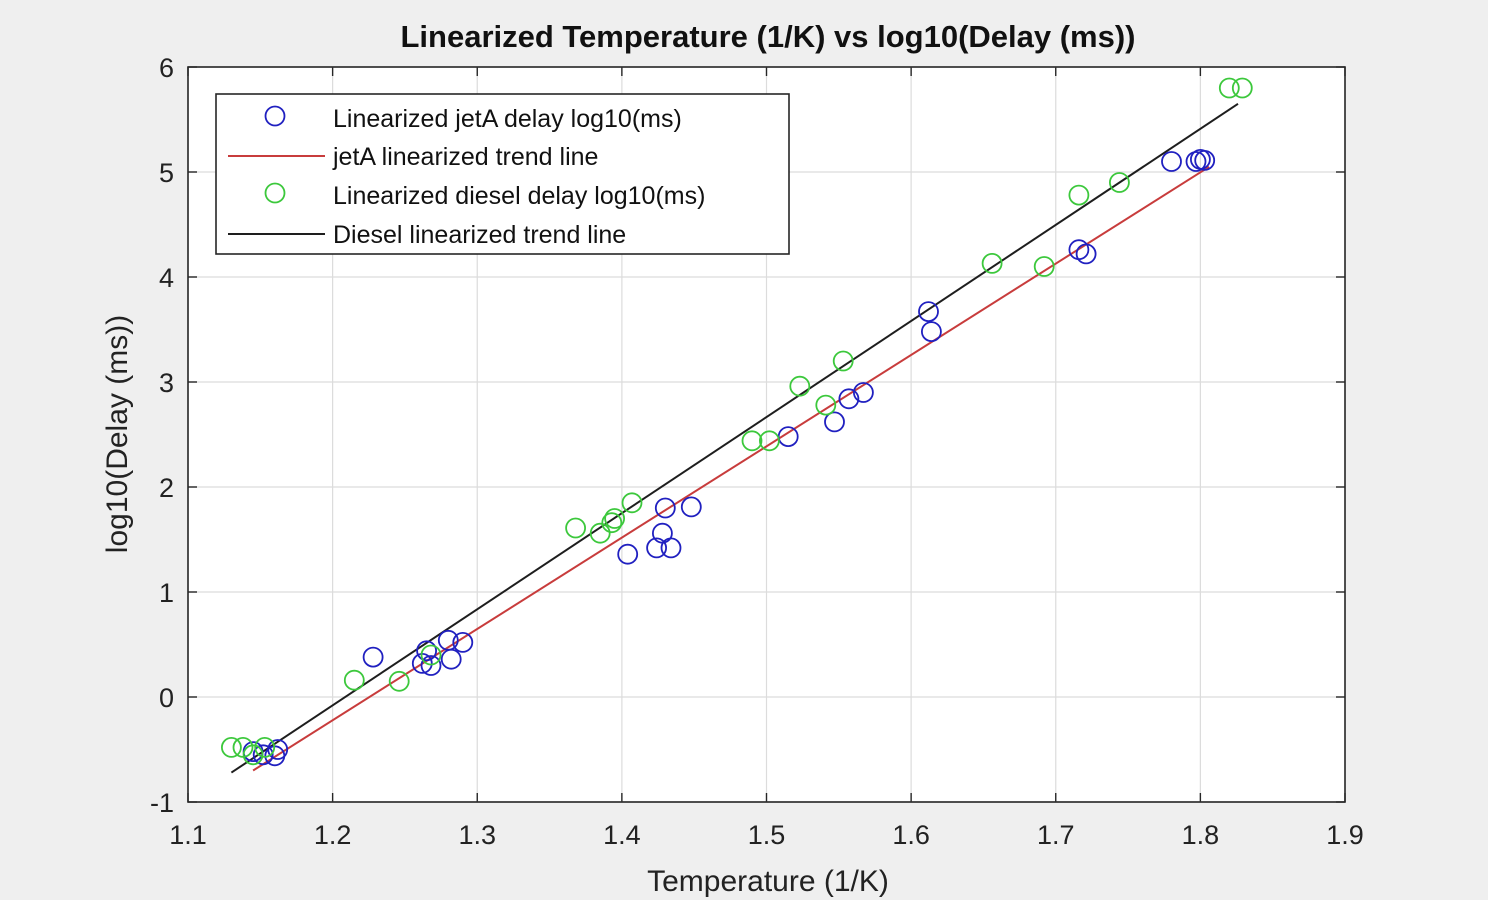  What do you see at coordinates (166, 278) in the screenshot?
I see `y-tick-label: 4` at bounding box center [166, 278].